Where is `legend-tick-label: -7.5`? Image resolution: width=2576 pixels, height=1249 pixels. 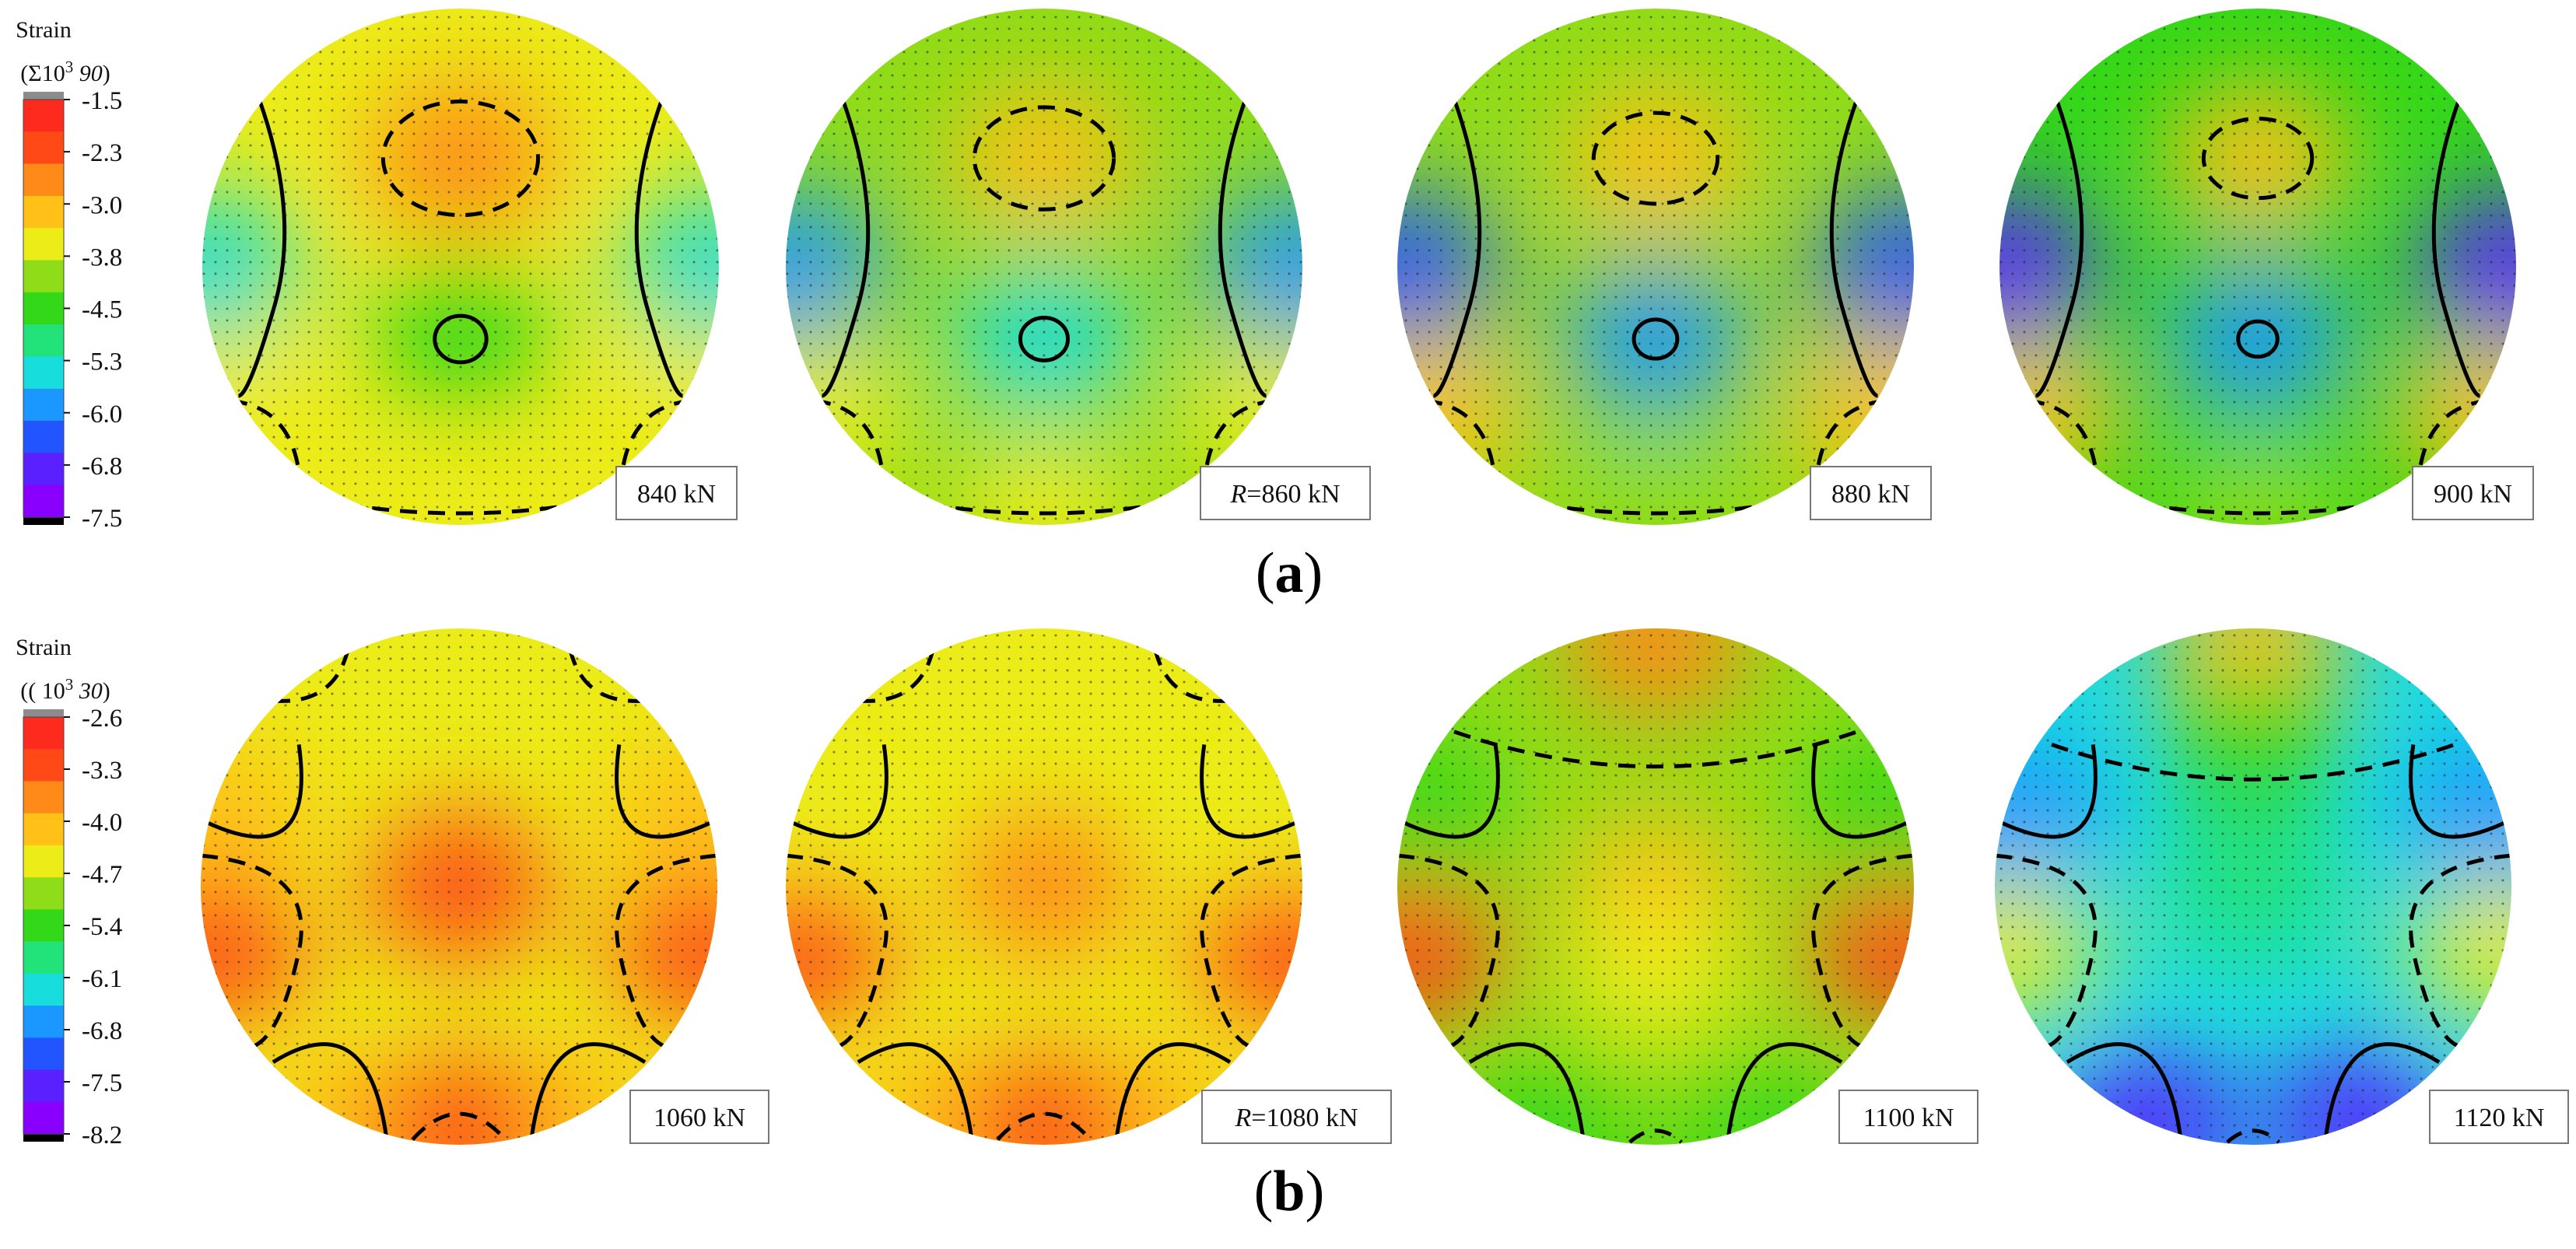
legend-tick-label: -7.5 is located at coordinates (102, 519).